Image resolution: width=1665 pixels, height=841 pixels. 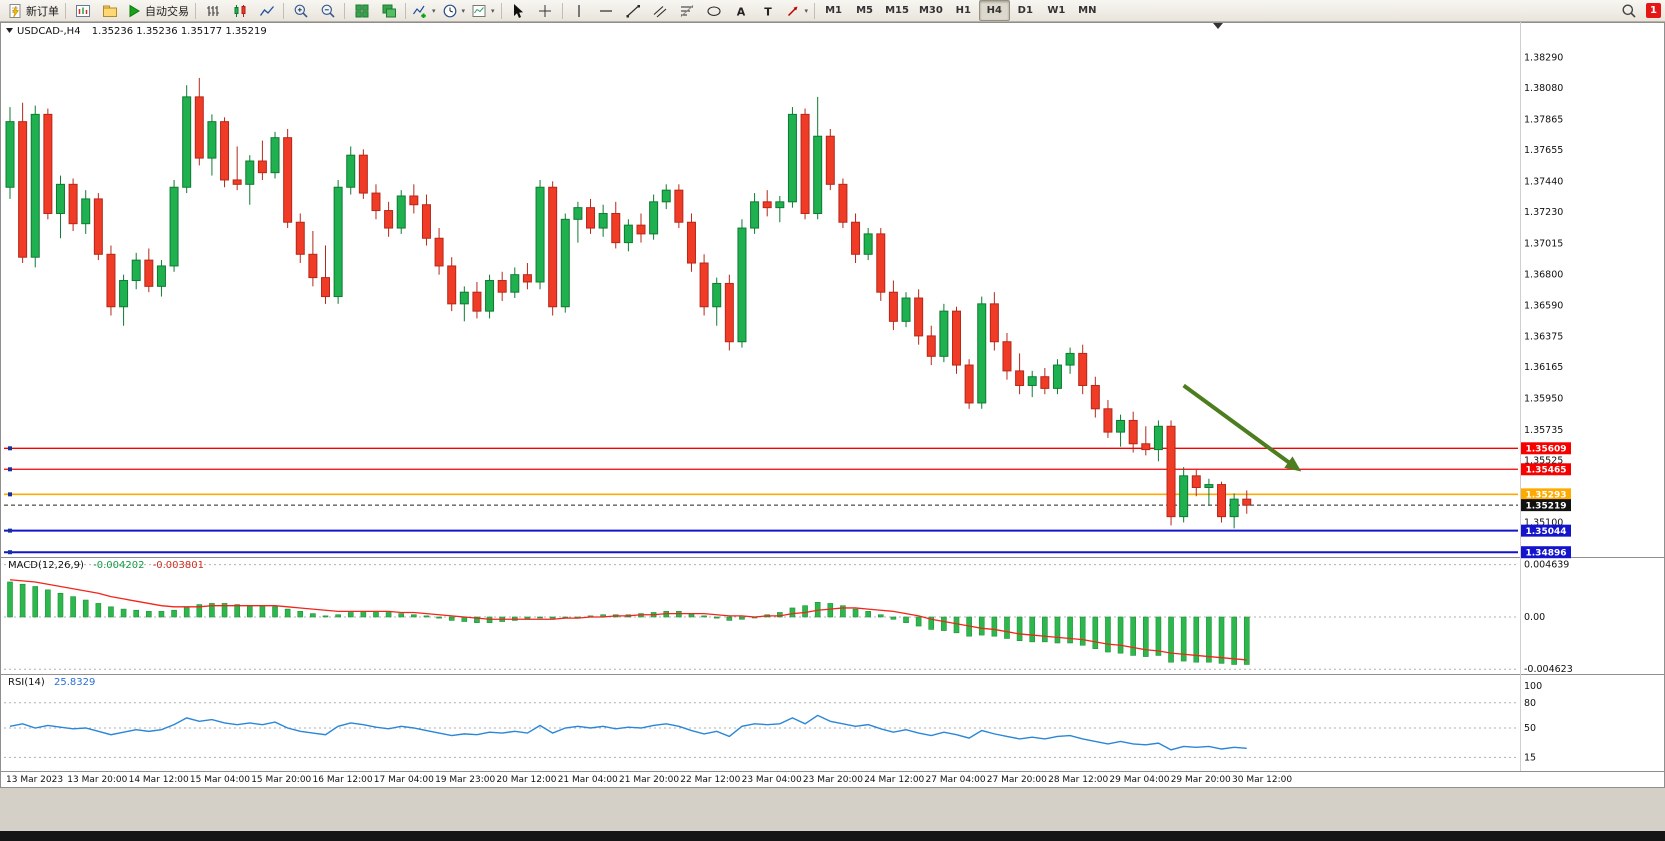 What do you see at coordinates (157, 10) in the screenshot?
I see `auto-trading-button: 自动交易` at bounding box center [157, 10].